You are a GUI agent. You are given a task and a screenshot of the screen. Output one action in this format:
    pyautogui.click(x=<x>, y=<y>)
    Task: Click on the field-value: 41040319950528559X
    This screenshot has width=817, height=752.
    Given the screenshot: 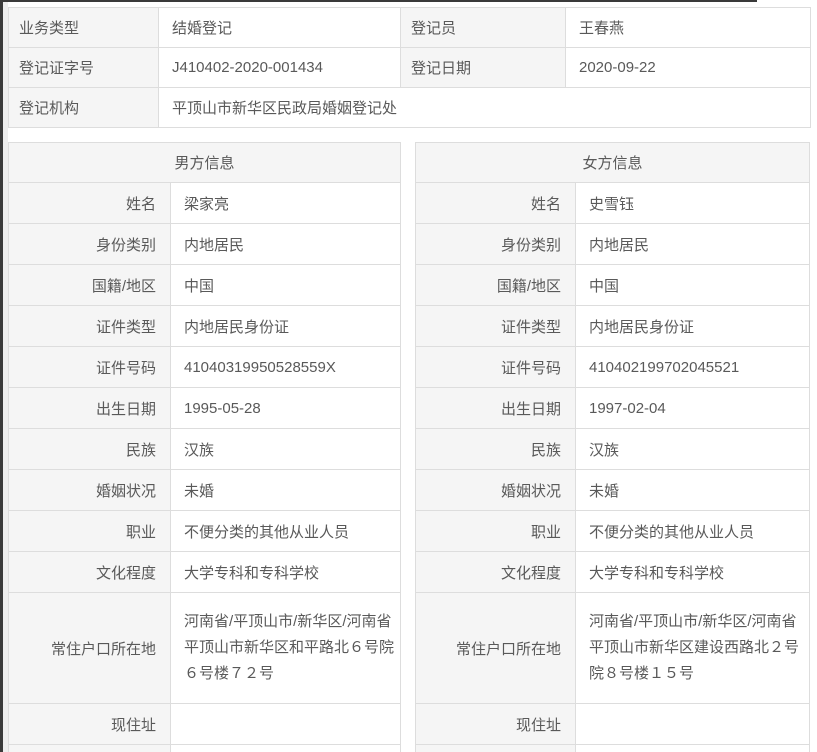 What is the action you would take?
    pyautogui.click(x=285, y=367)
    